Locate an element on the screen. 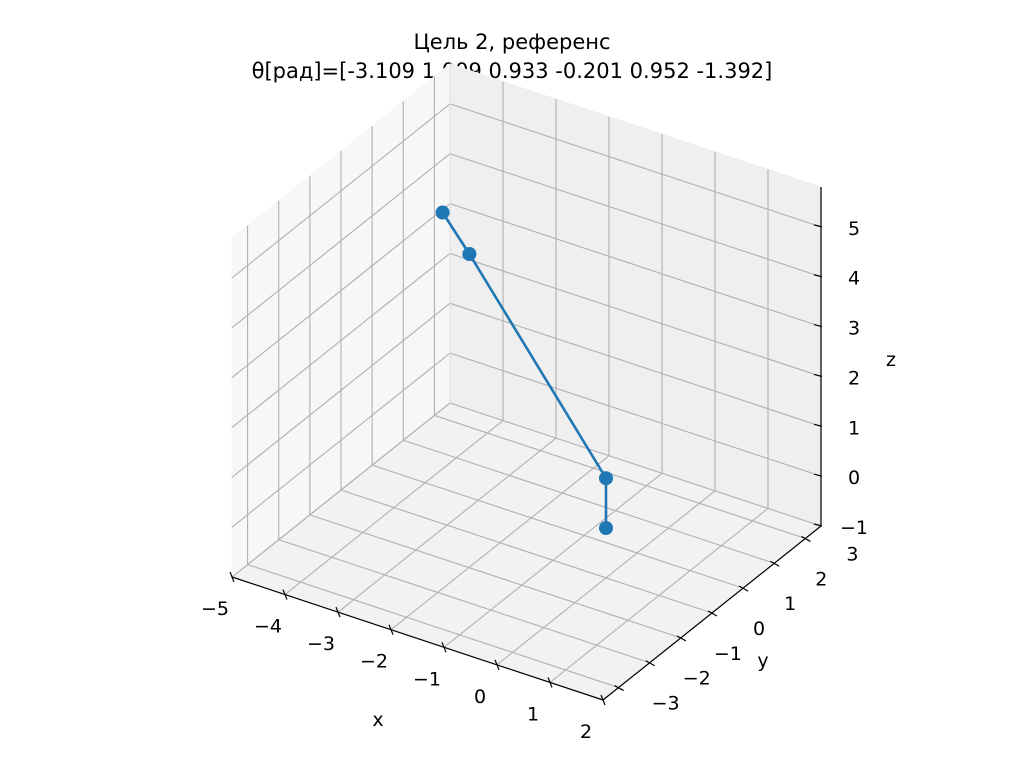 The height and width of the screenshot is (768, 1024). x-tick-label: 0 is located at coordinates (480, 697).